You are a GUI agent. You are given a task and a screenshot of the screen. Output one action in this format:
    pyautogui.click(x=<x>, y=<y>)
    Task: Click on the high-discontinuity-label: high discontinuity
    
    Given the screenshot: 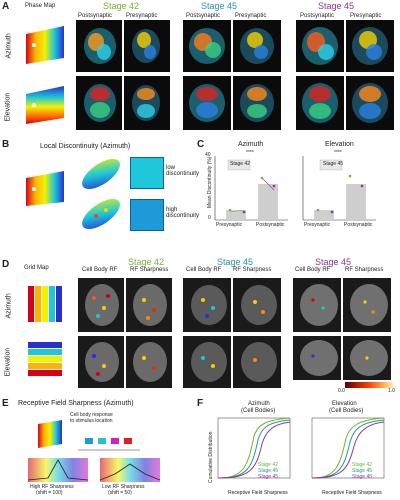 What is the action you would take?
    pyautogui.click(x=183, y=213)
    